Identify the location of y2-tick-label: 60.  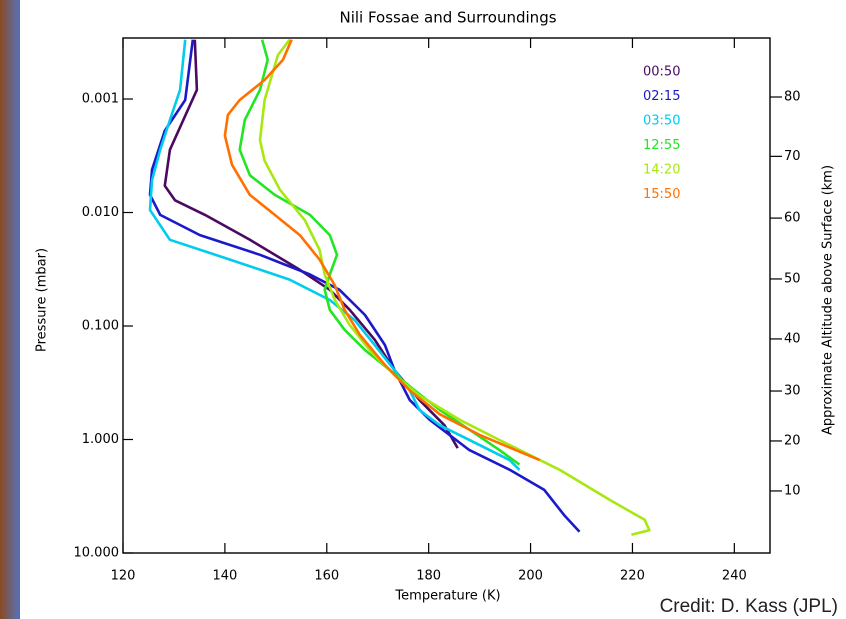
(792, 218).